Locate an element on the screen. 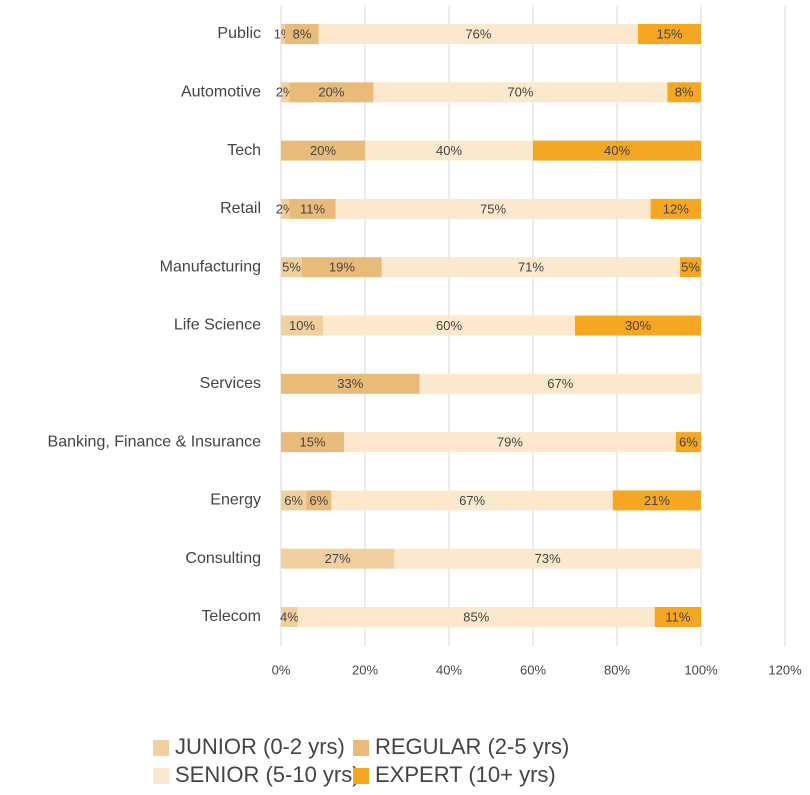 Image resolution: width=810 pixels, height=795 pixels. data-label: 10% is located at coordinates (302, 325).